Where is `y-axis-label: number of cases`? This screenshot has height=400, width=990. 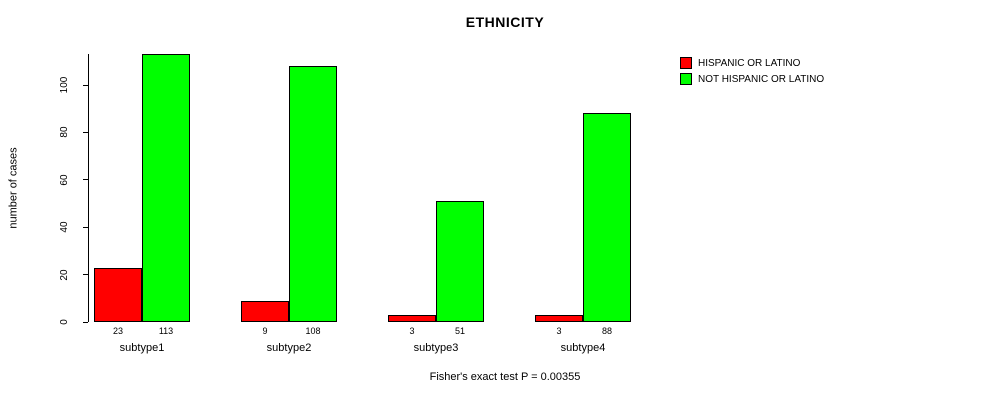
y-axis-label: number of cases is located at coordinates (14, 188).